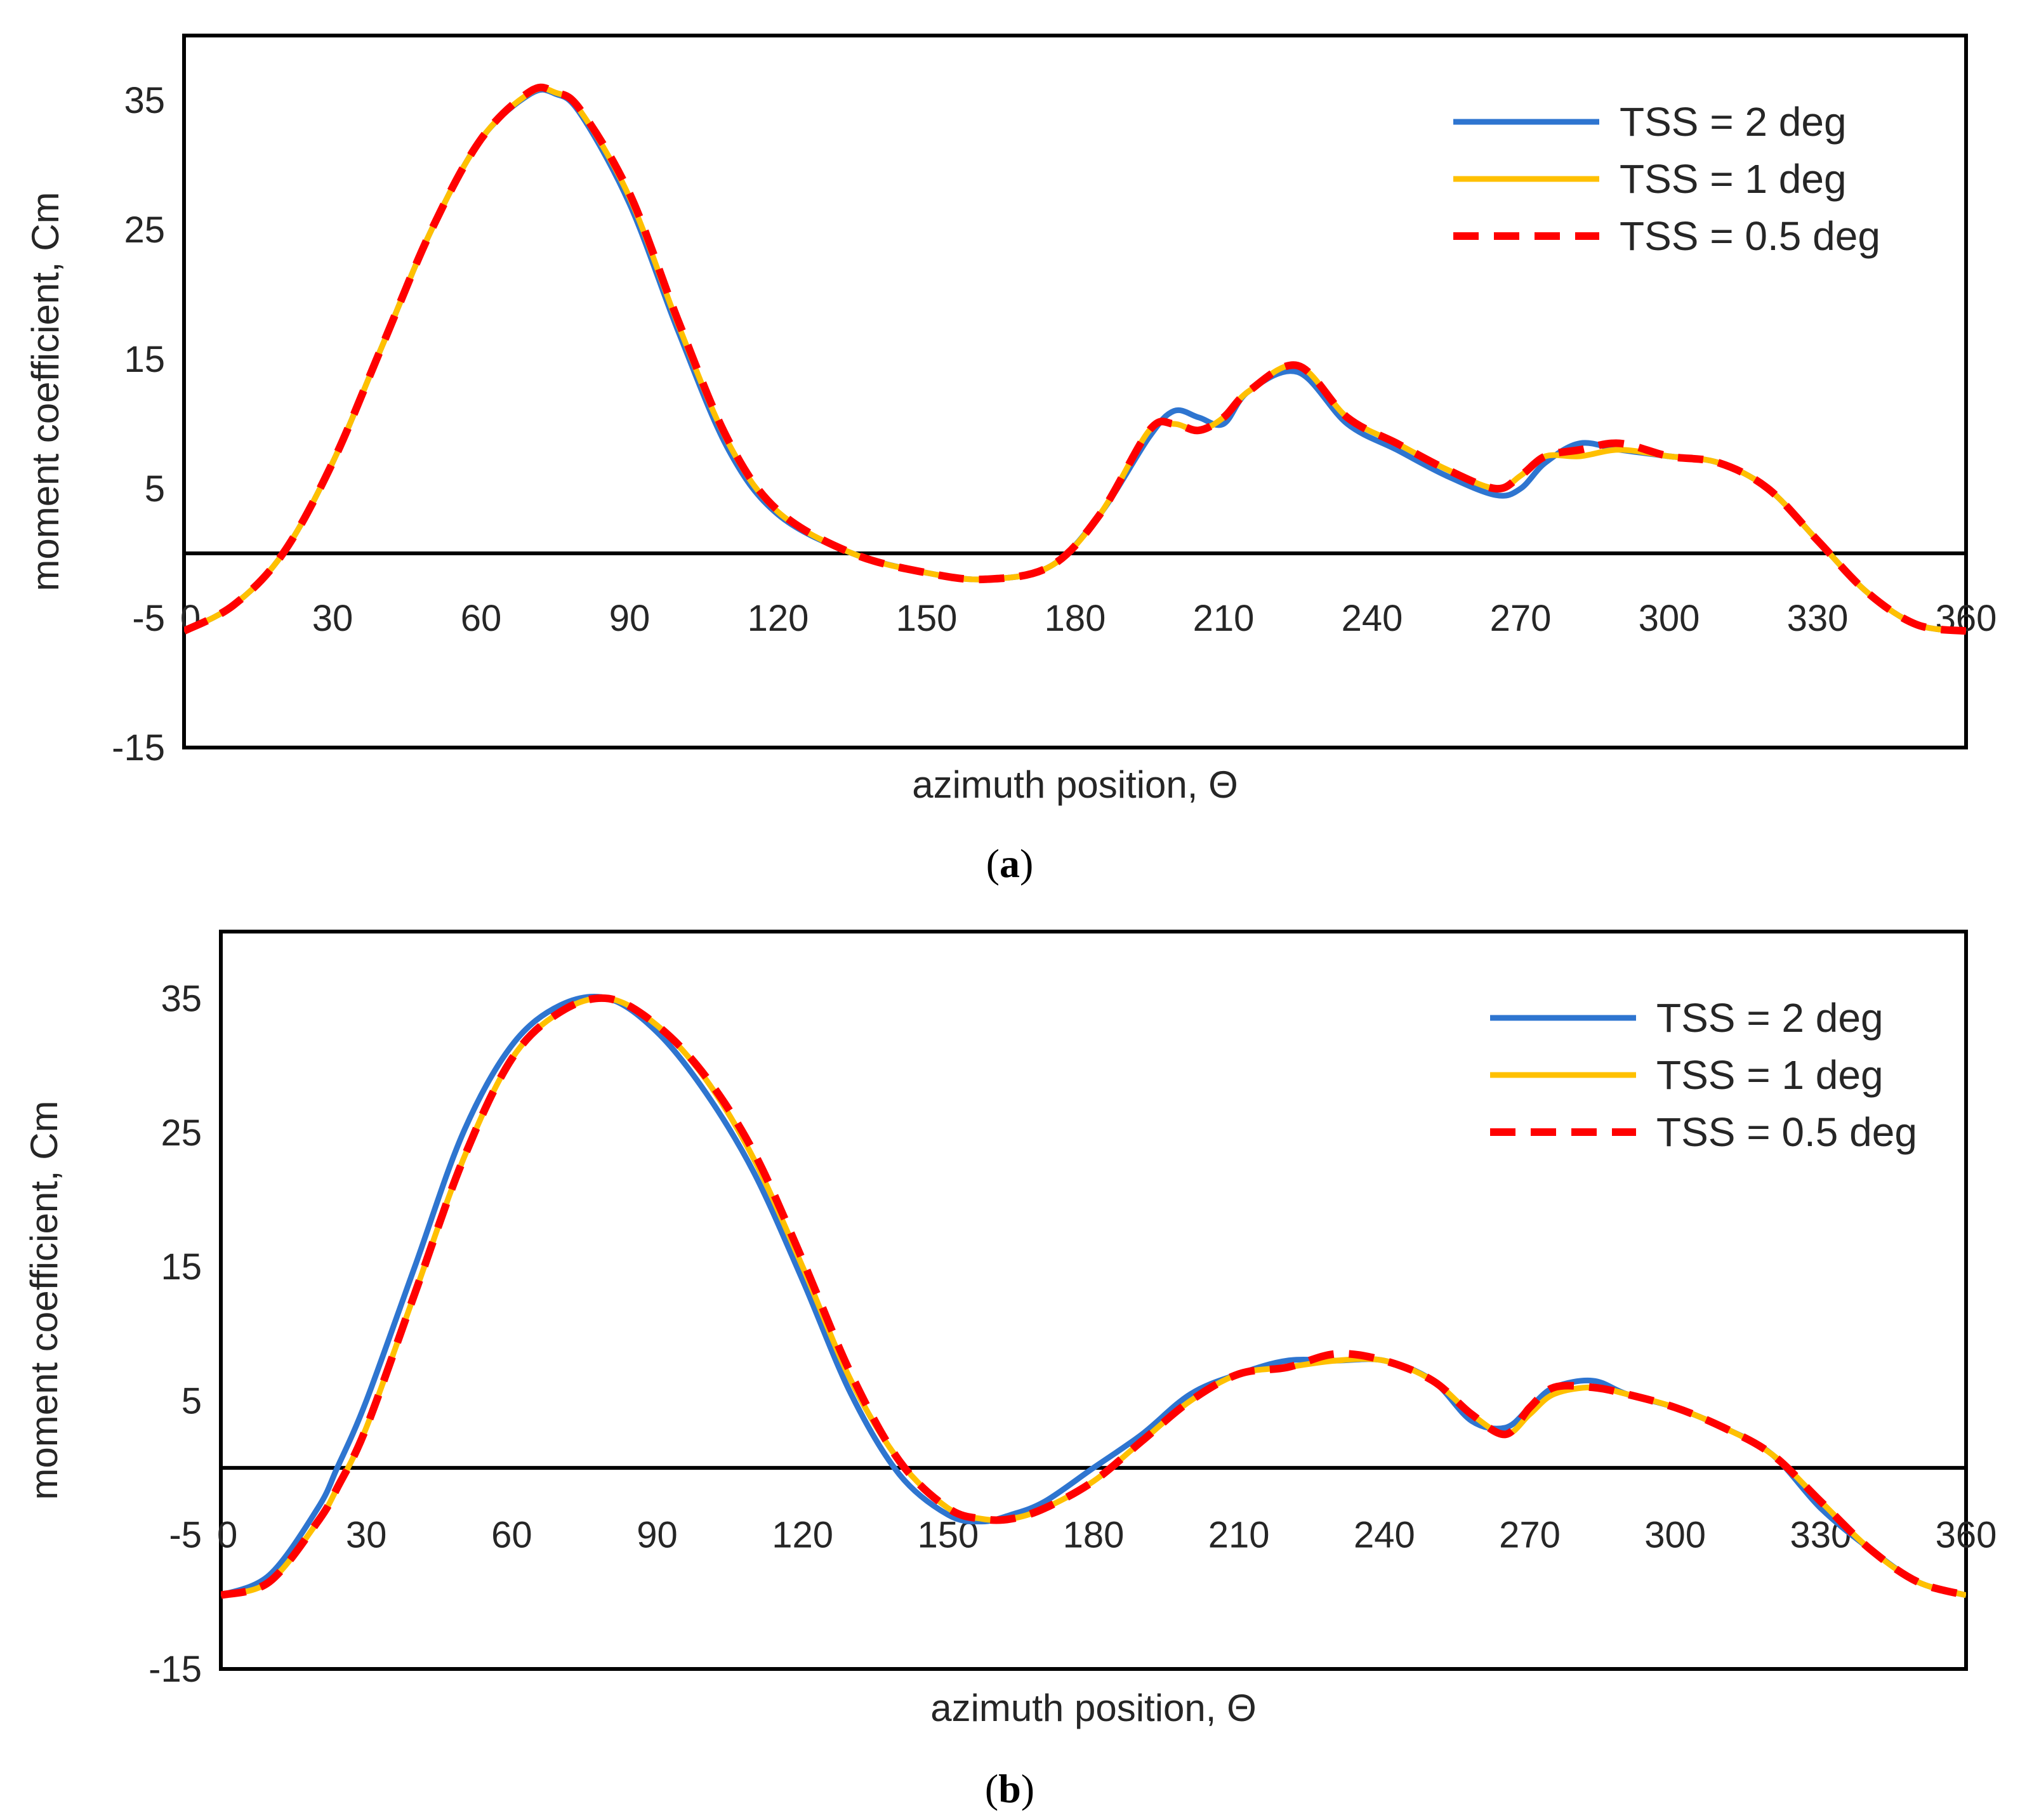  What do you see at coordinates (927, 618) in the screenshot?
I see `x-tick-label: 150` at bounding box center [927, 618].